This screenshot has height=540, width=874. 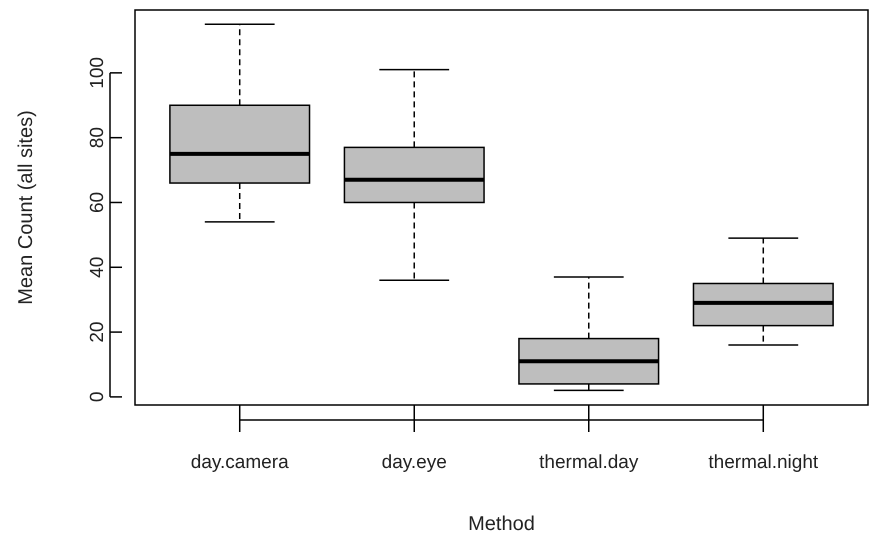 What do you see at coordinates (589, 462) in the screenshot?
I see `x-tick-label: thermal.day` at bounding box center [589, 462].